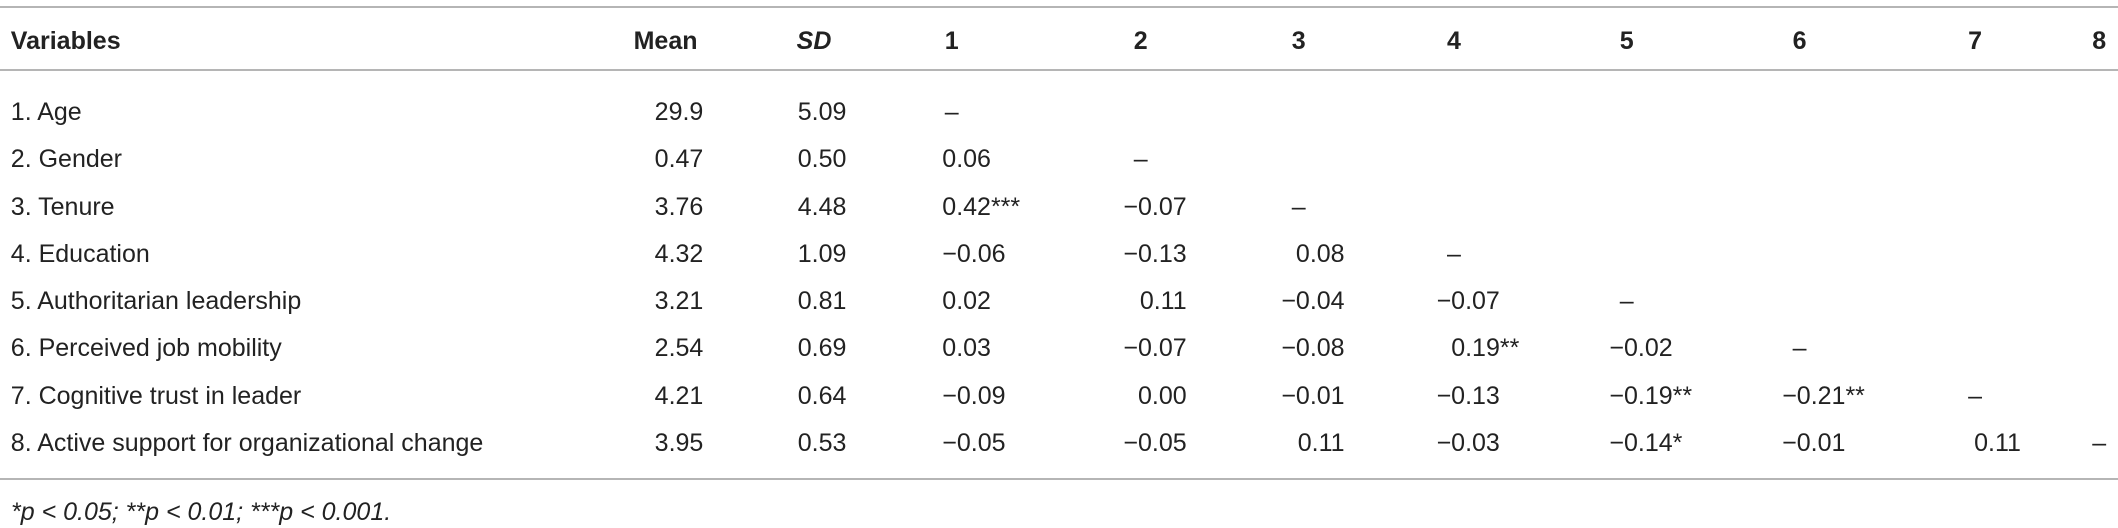 This screenshot has width=2118, height=528. What do you see at coordinates (822, 253) in the screenshot?
I see `cell-value: 1.09` at bounding box center [822, 253].